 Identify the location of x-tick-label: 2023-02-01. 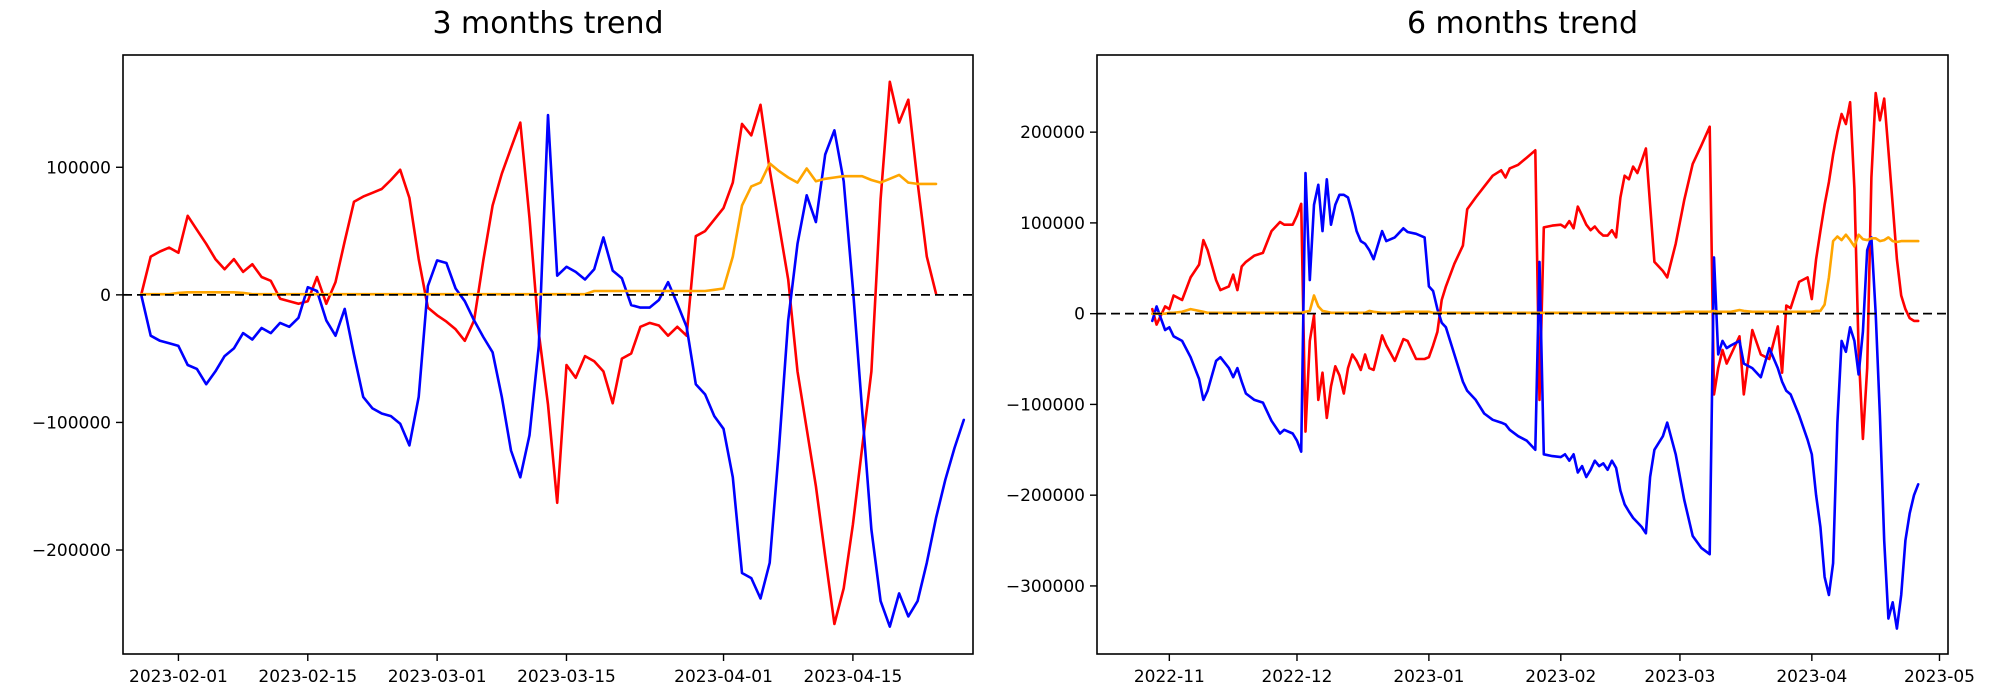
(178, 677).